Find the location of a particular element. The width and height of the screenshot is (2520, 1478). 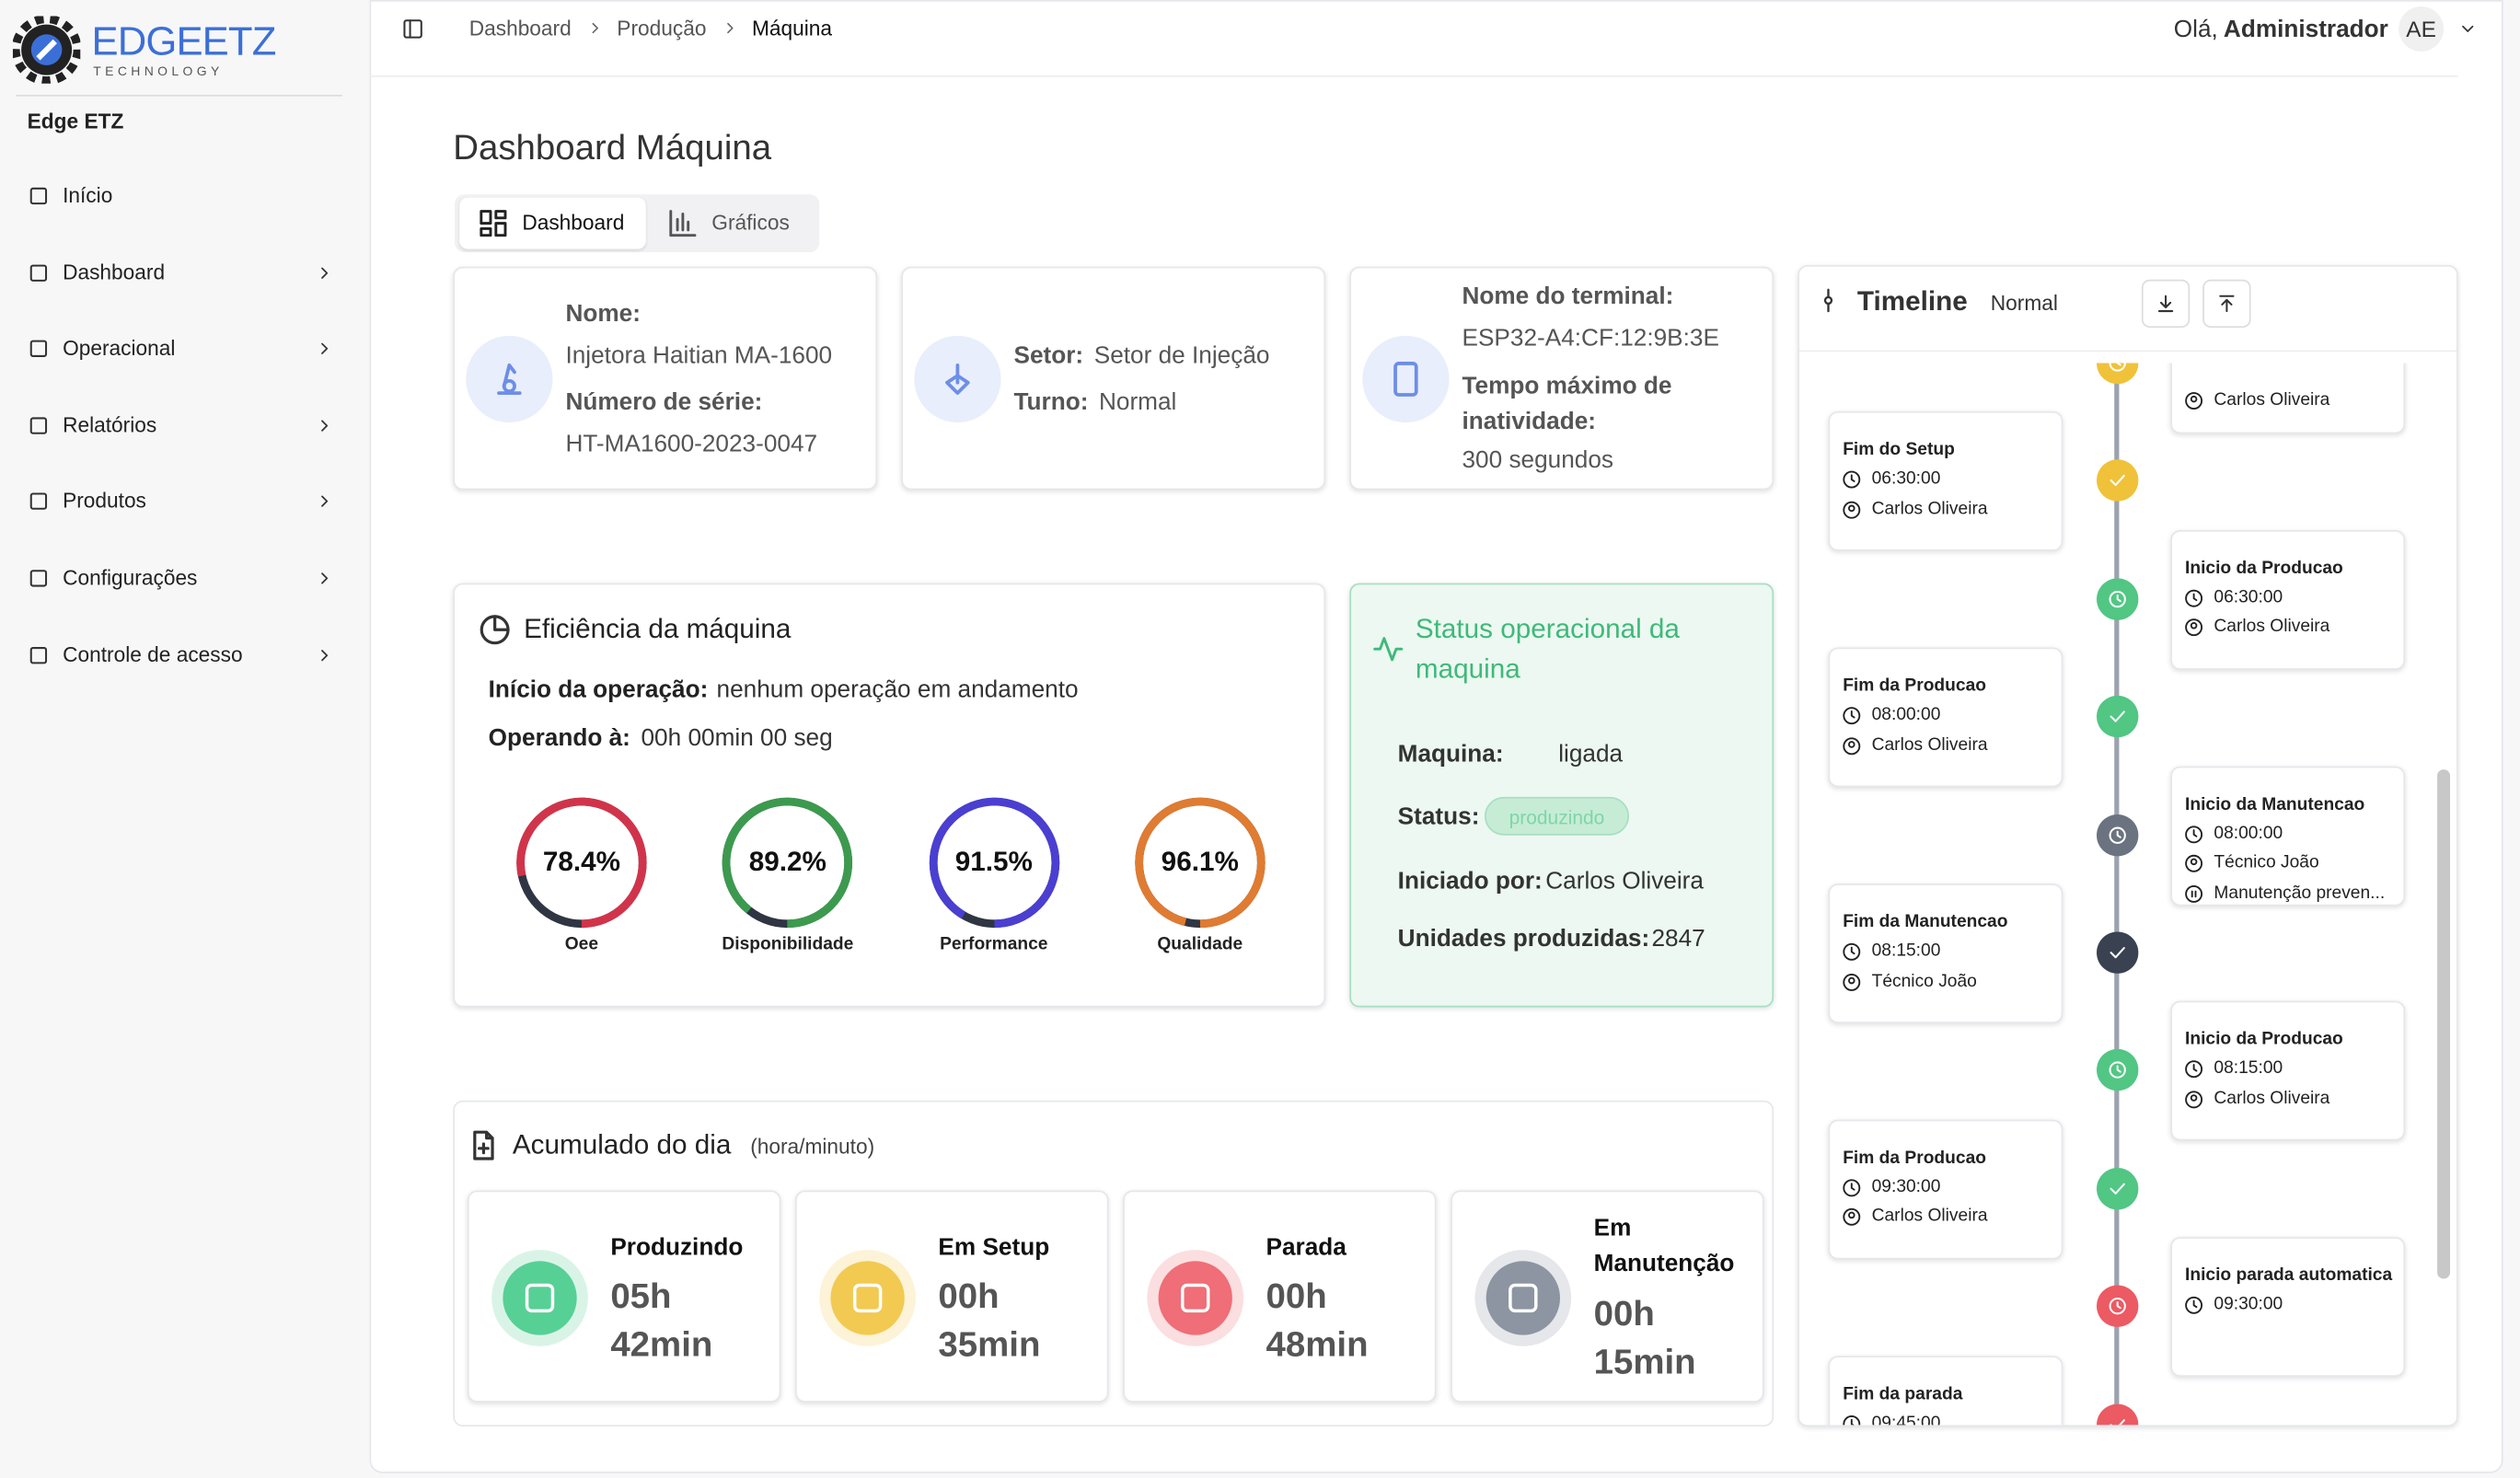

nav-item: Configurações is located at coordinates (130, 578).